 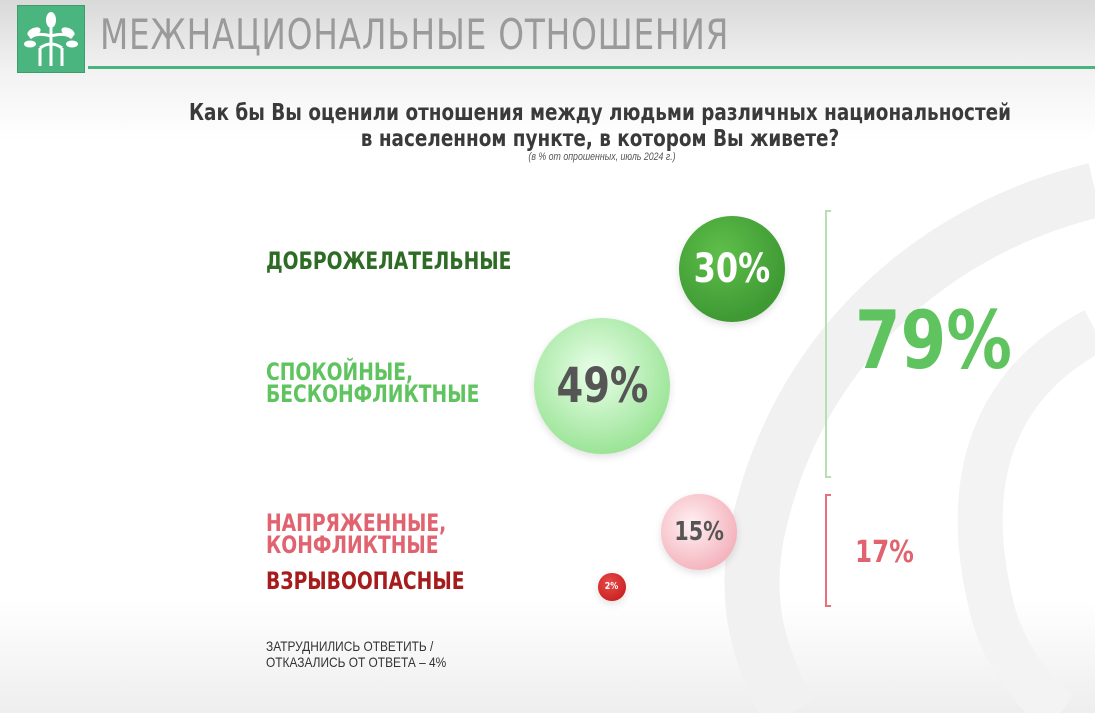 I want to click on category-label-0: ДОБРОЖЕЛАТЕЛЬНЫЕ, so click(x=389, y=261).